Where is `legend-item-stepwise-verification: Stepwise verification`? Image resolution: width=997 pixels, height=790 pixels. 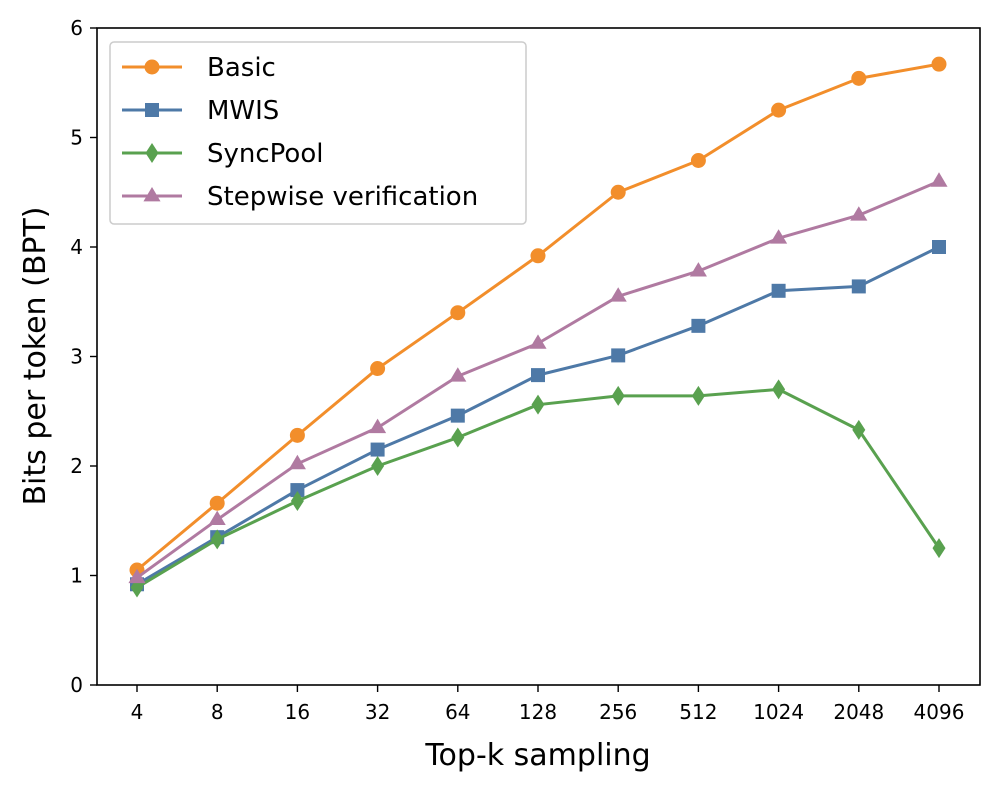
legend-item-stepwise-verification: Stepwise verification is located at coordinates (300, 197).